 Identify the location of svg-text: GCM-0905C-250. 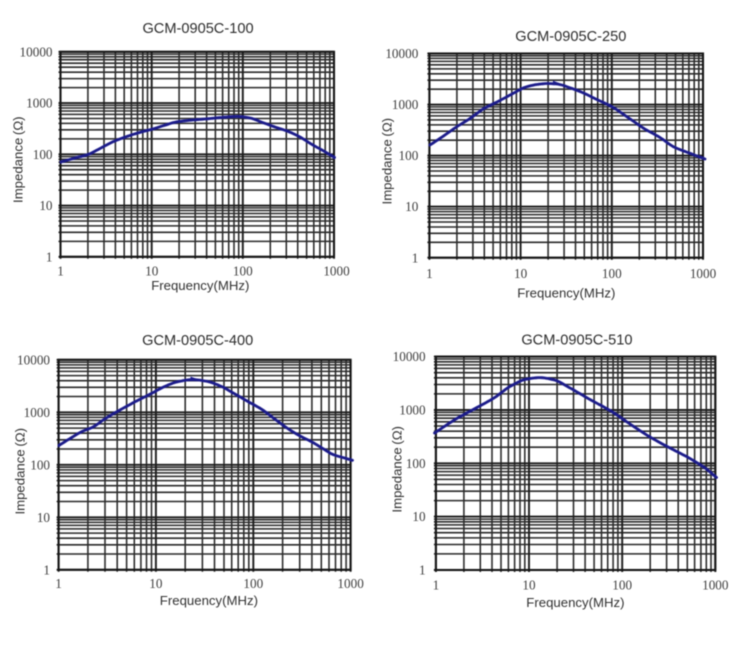
(570, 37).